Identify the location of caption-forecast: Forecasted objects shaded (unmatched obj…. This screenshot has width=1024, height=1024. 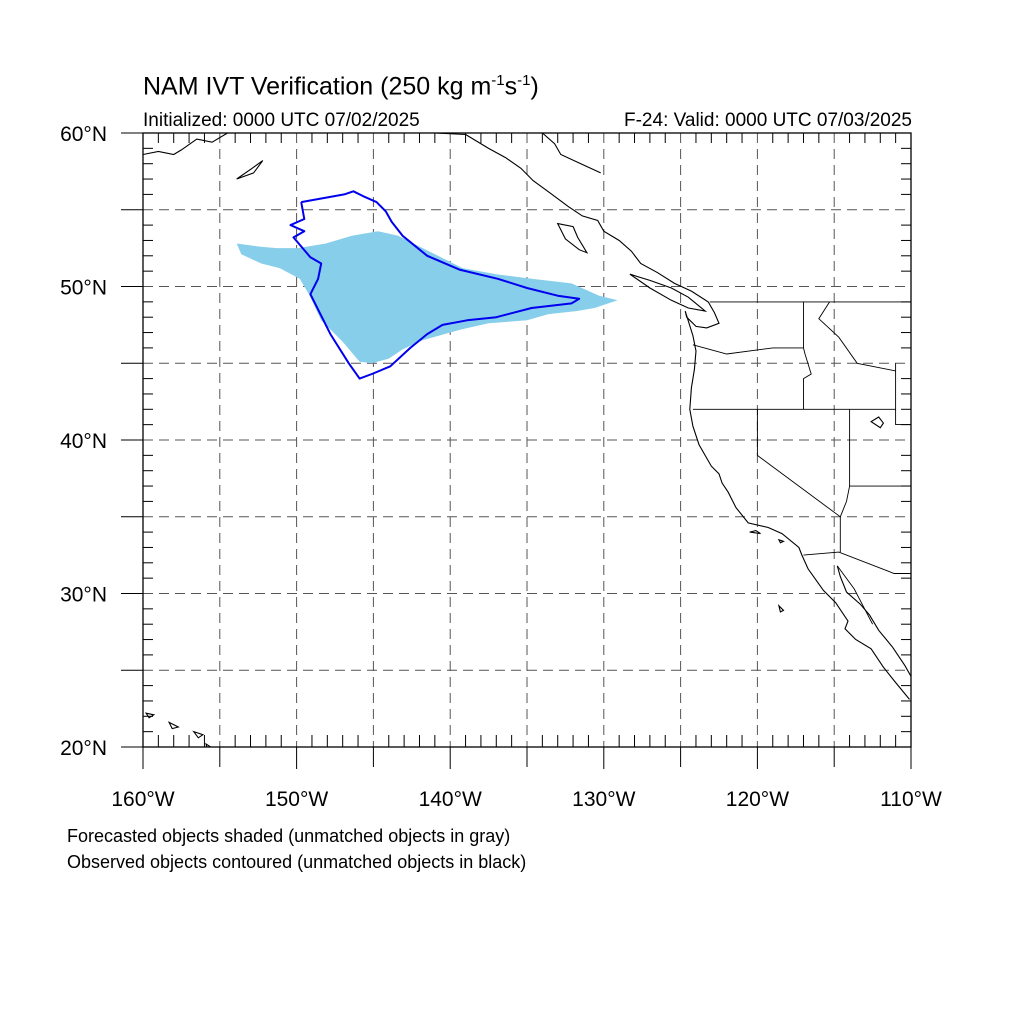
(289, 836).